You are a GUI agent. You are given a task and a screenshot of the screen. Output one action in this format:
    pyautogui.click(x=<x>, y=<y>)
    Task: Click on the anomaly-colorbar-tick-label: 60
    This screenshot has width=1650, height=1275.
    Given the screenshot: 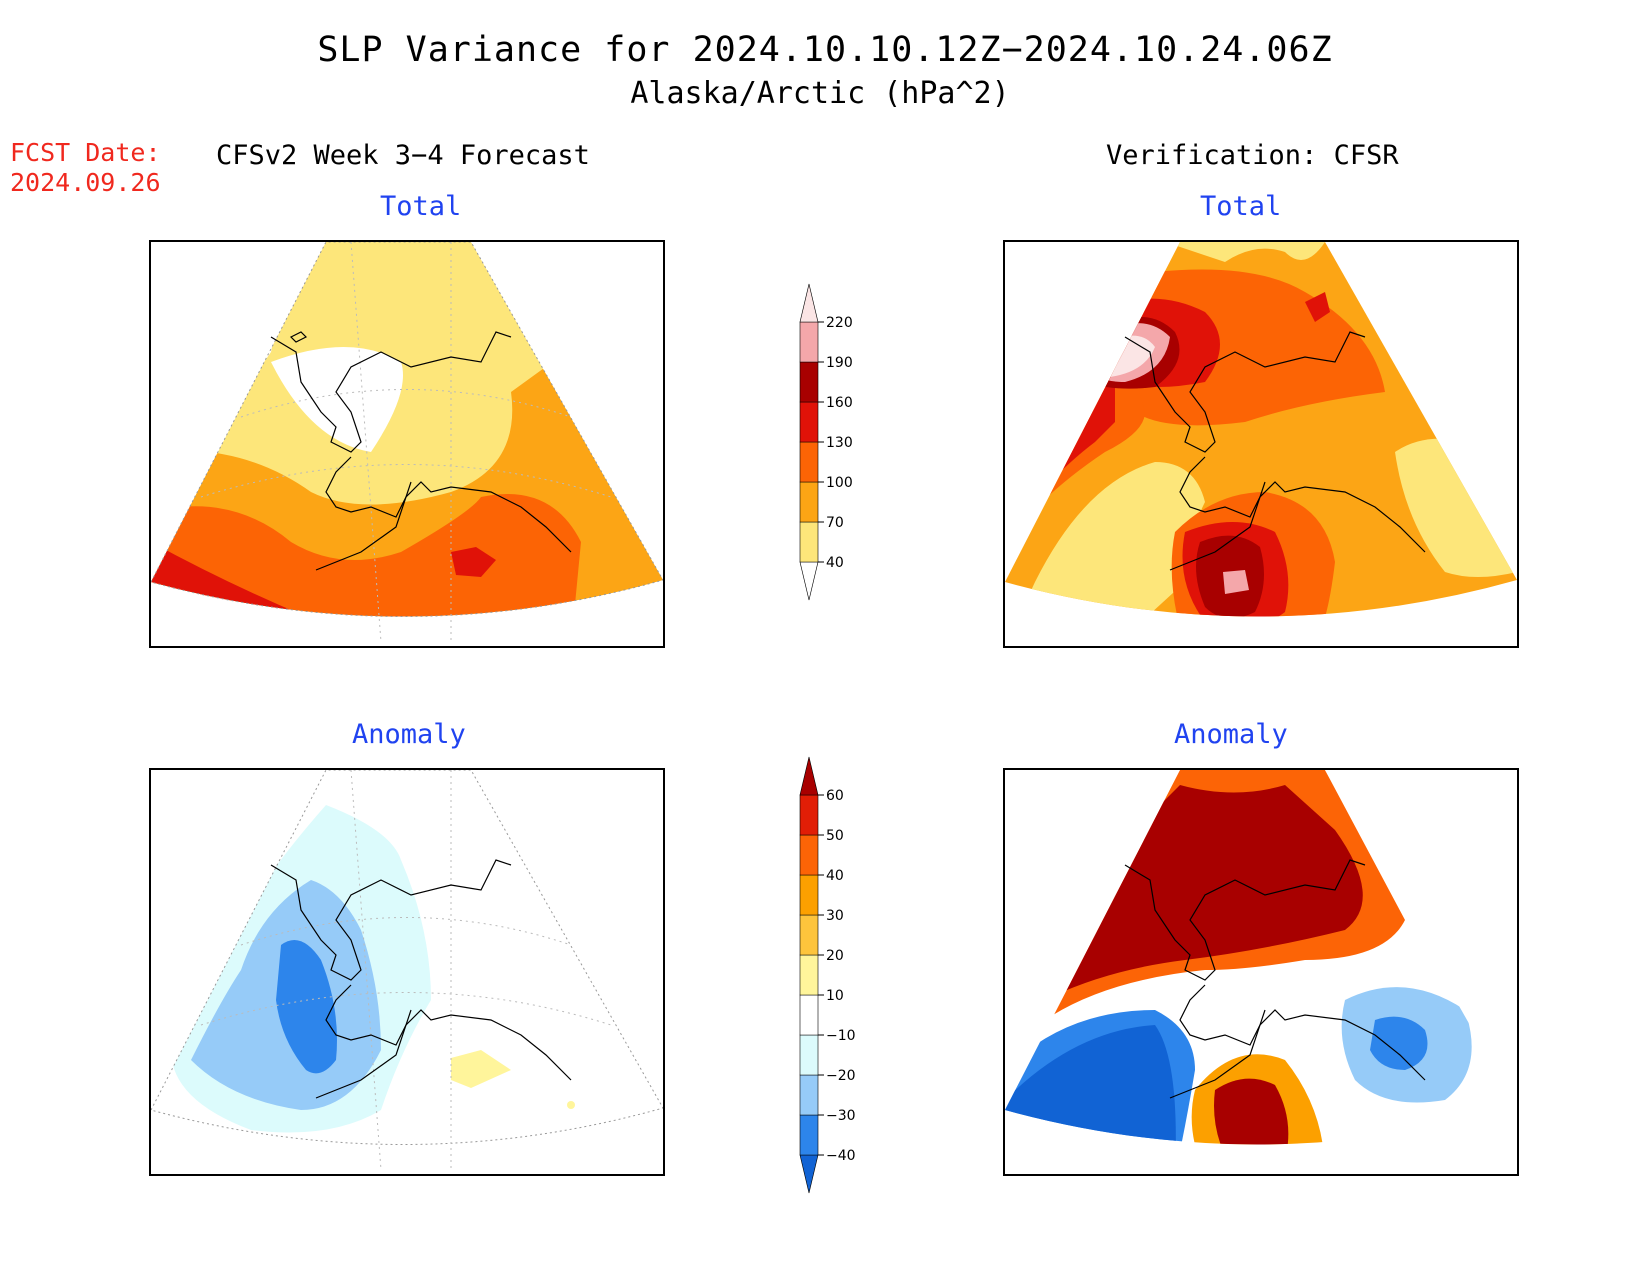 What is the action you would take?
    pyautogui.click(x=835, y=796)
    